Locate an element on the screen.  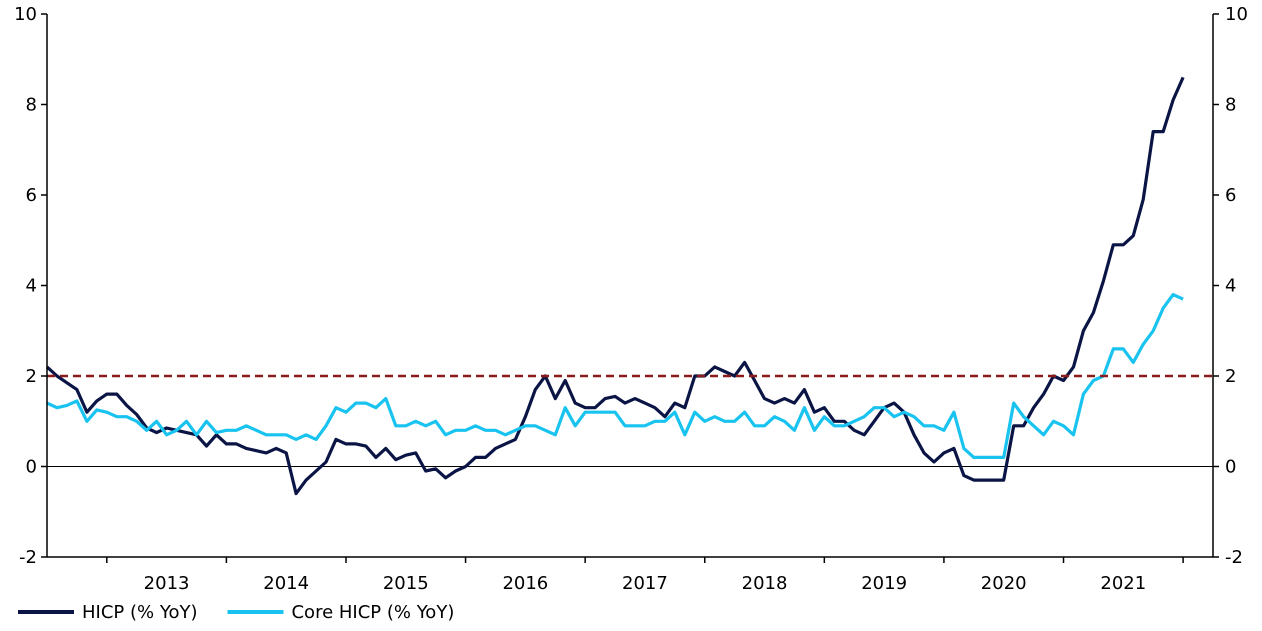
x-tick-label: 2015 is located at coordinates (406, 583).